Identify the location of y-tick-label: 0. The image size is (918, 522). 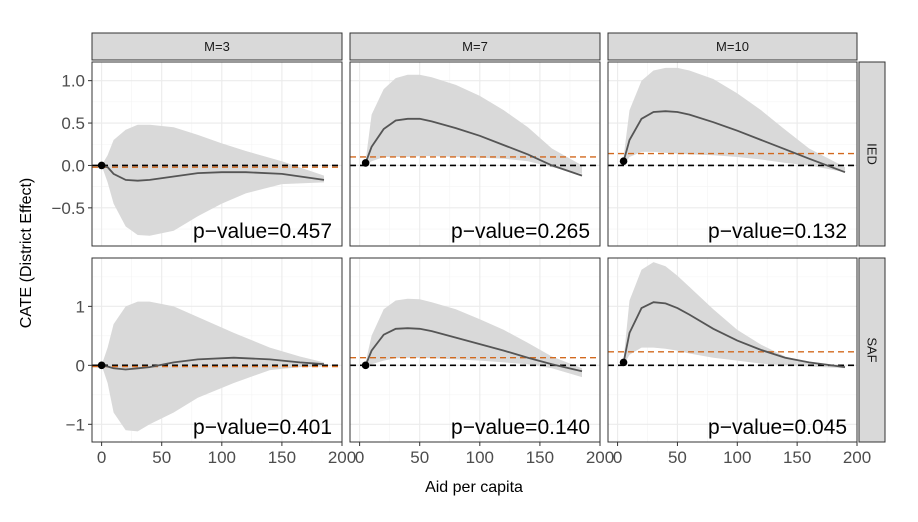
(80, 365).